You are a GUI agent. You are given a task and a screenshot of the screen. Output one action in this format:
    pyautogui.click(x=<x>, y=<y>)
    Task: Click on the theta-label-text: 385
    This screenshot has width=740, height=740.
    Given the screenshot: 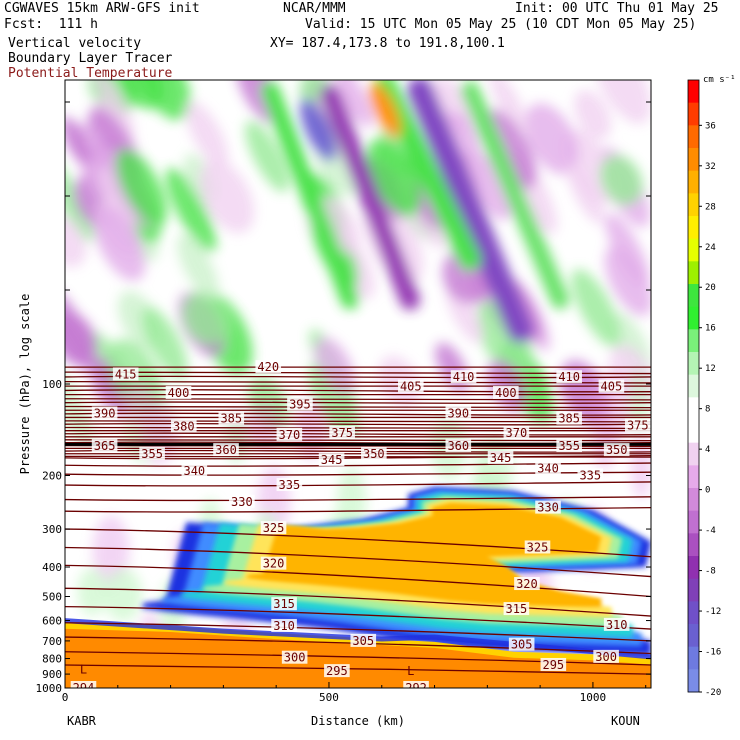 What is the action you would take?
    pyautogui.click(x=231, y=419)
    